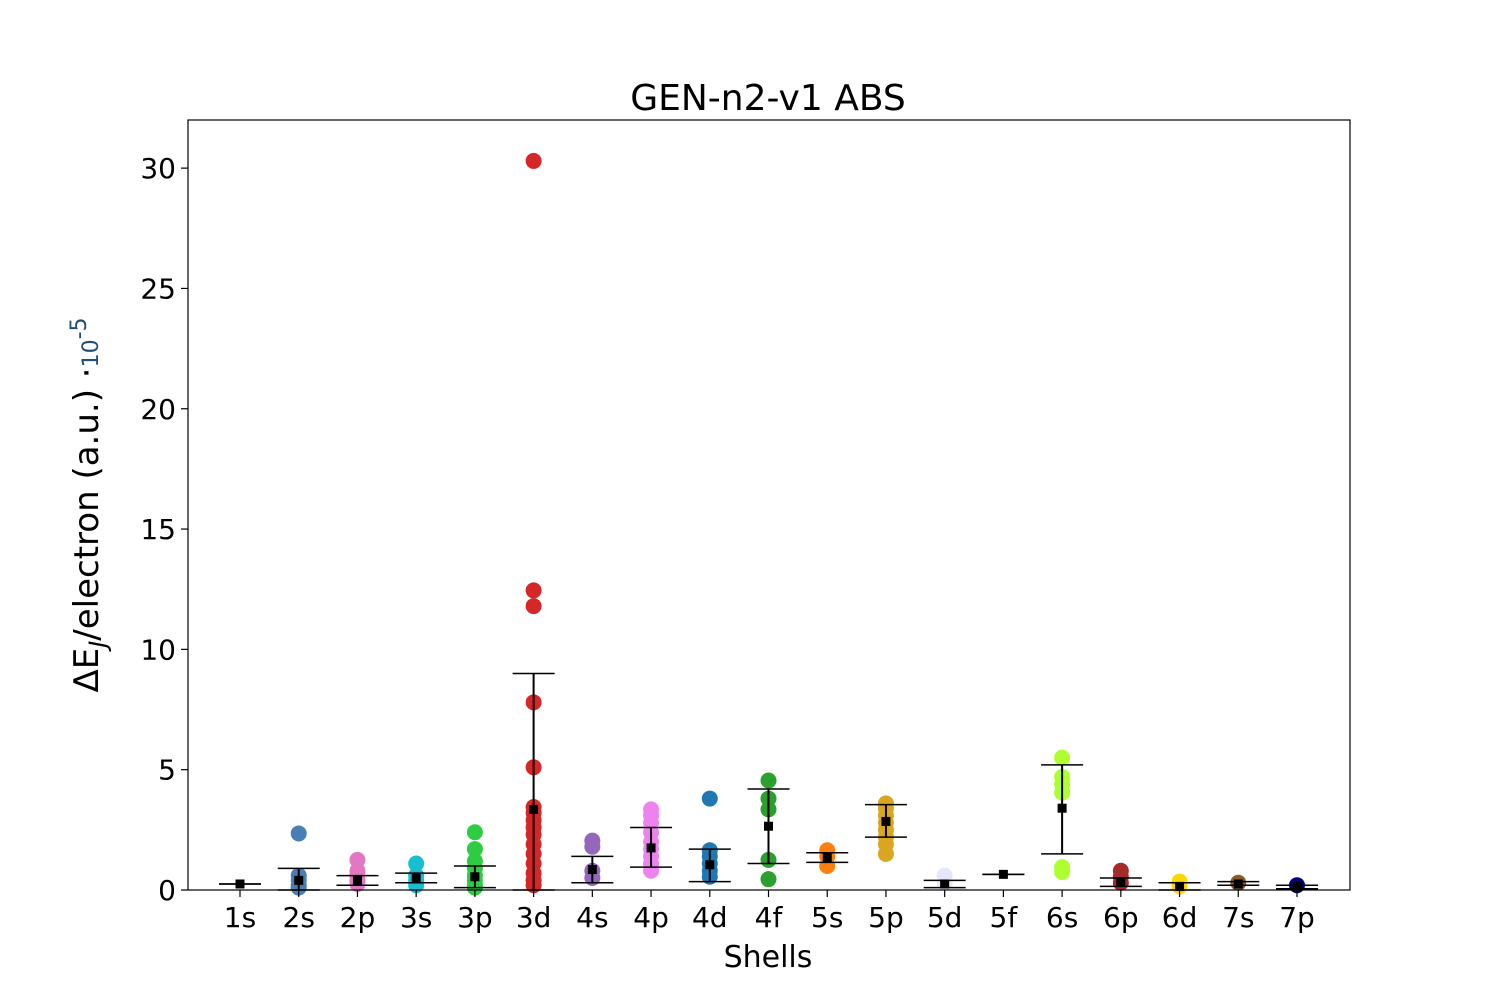 The height and width of the screenshot is (1000, 1500). I want to click on series-7s, so click(1238, 882).